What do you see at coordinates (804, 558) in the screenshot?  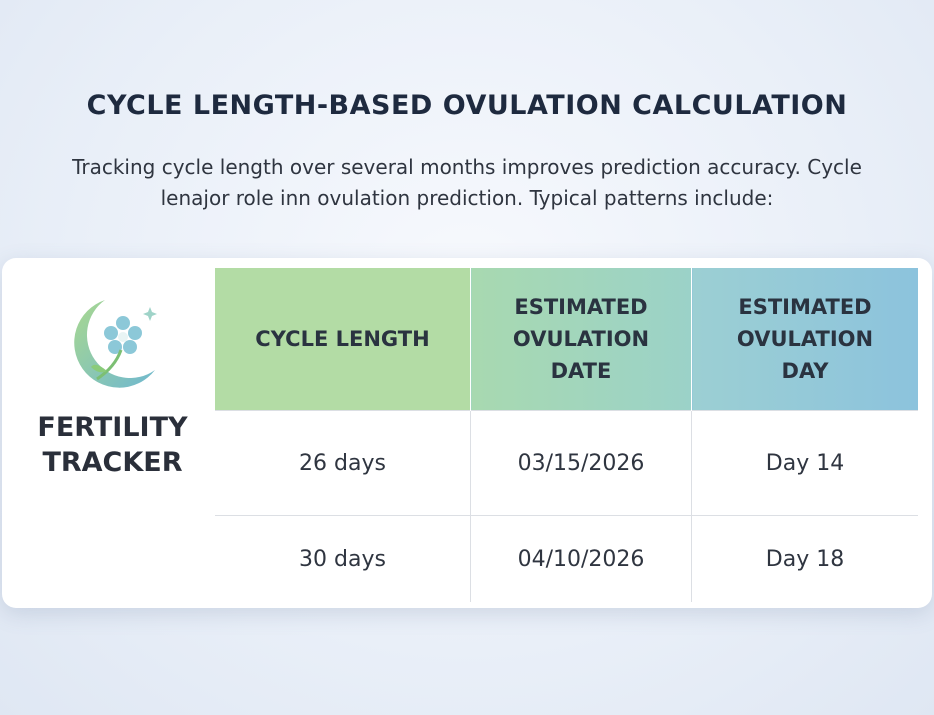 I see `cell: Day 18` at bounding box center [804, 558].